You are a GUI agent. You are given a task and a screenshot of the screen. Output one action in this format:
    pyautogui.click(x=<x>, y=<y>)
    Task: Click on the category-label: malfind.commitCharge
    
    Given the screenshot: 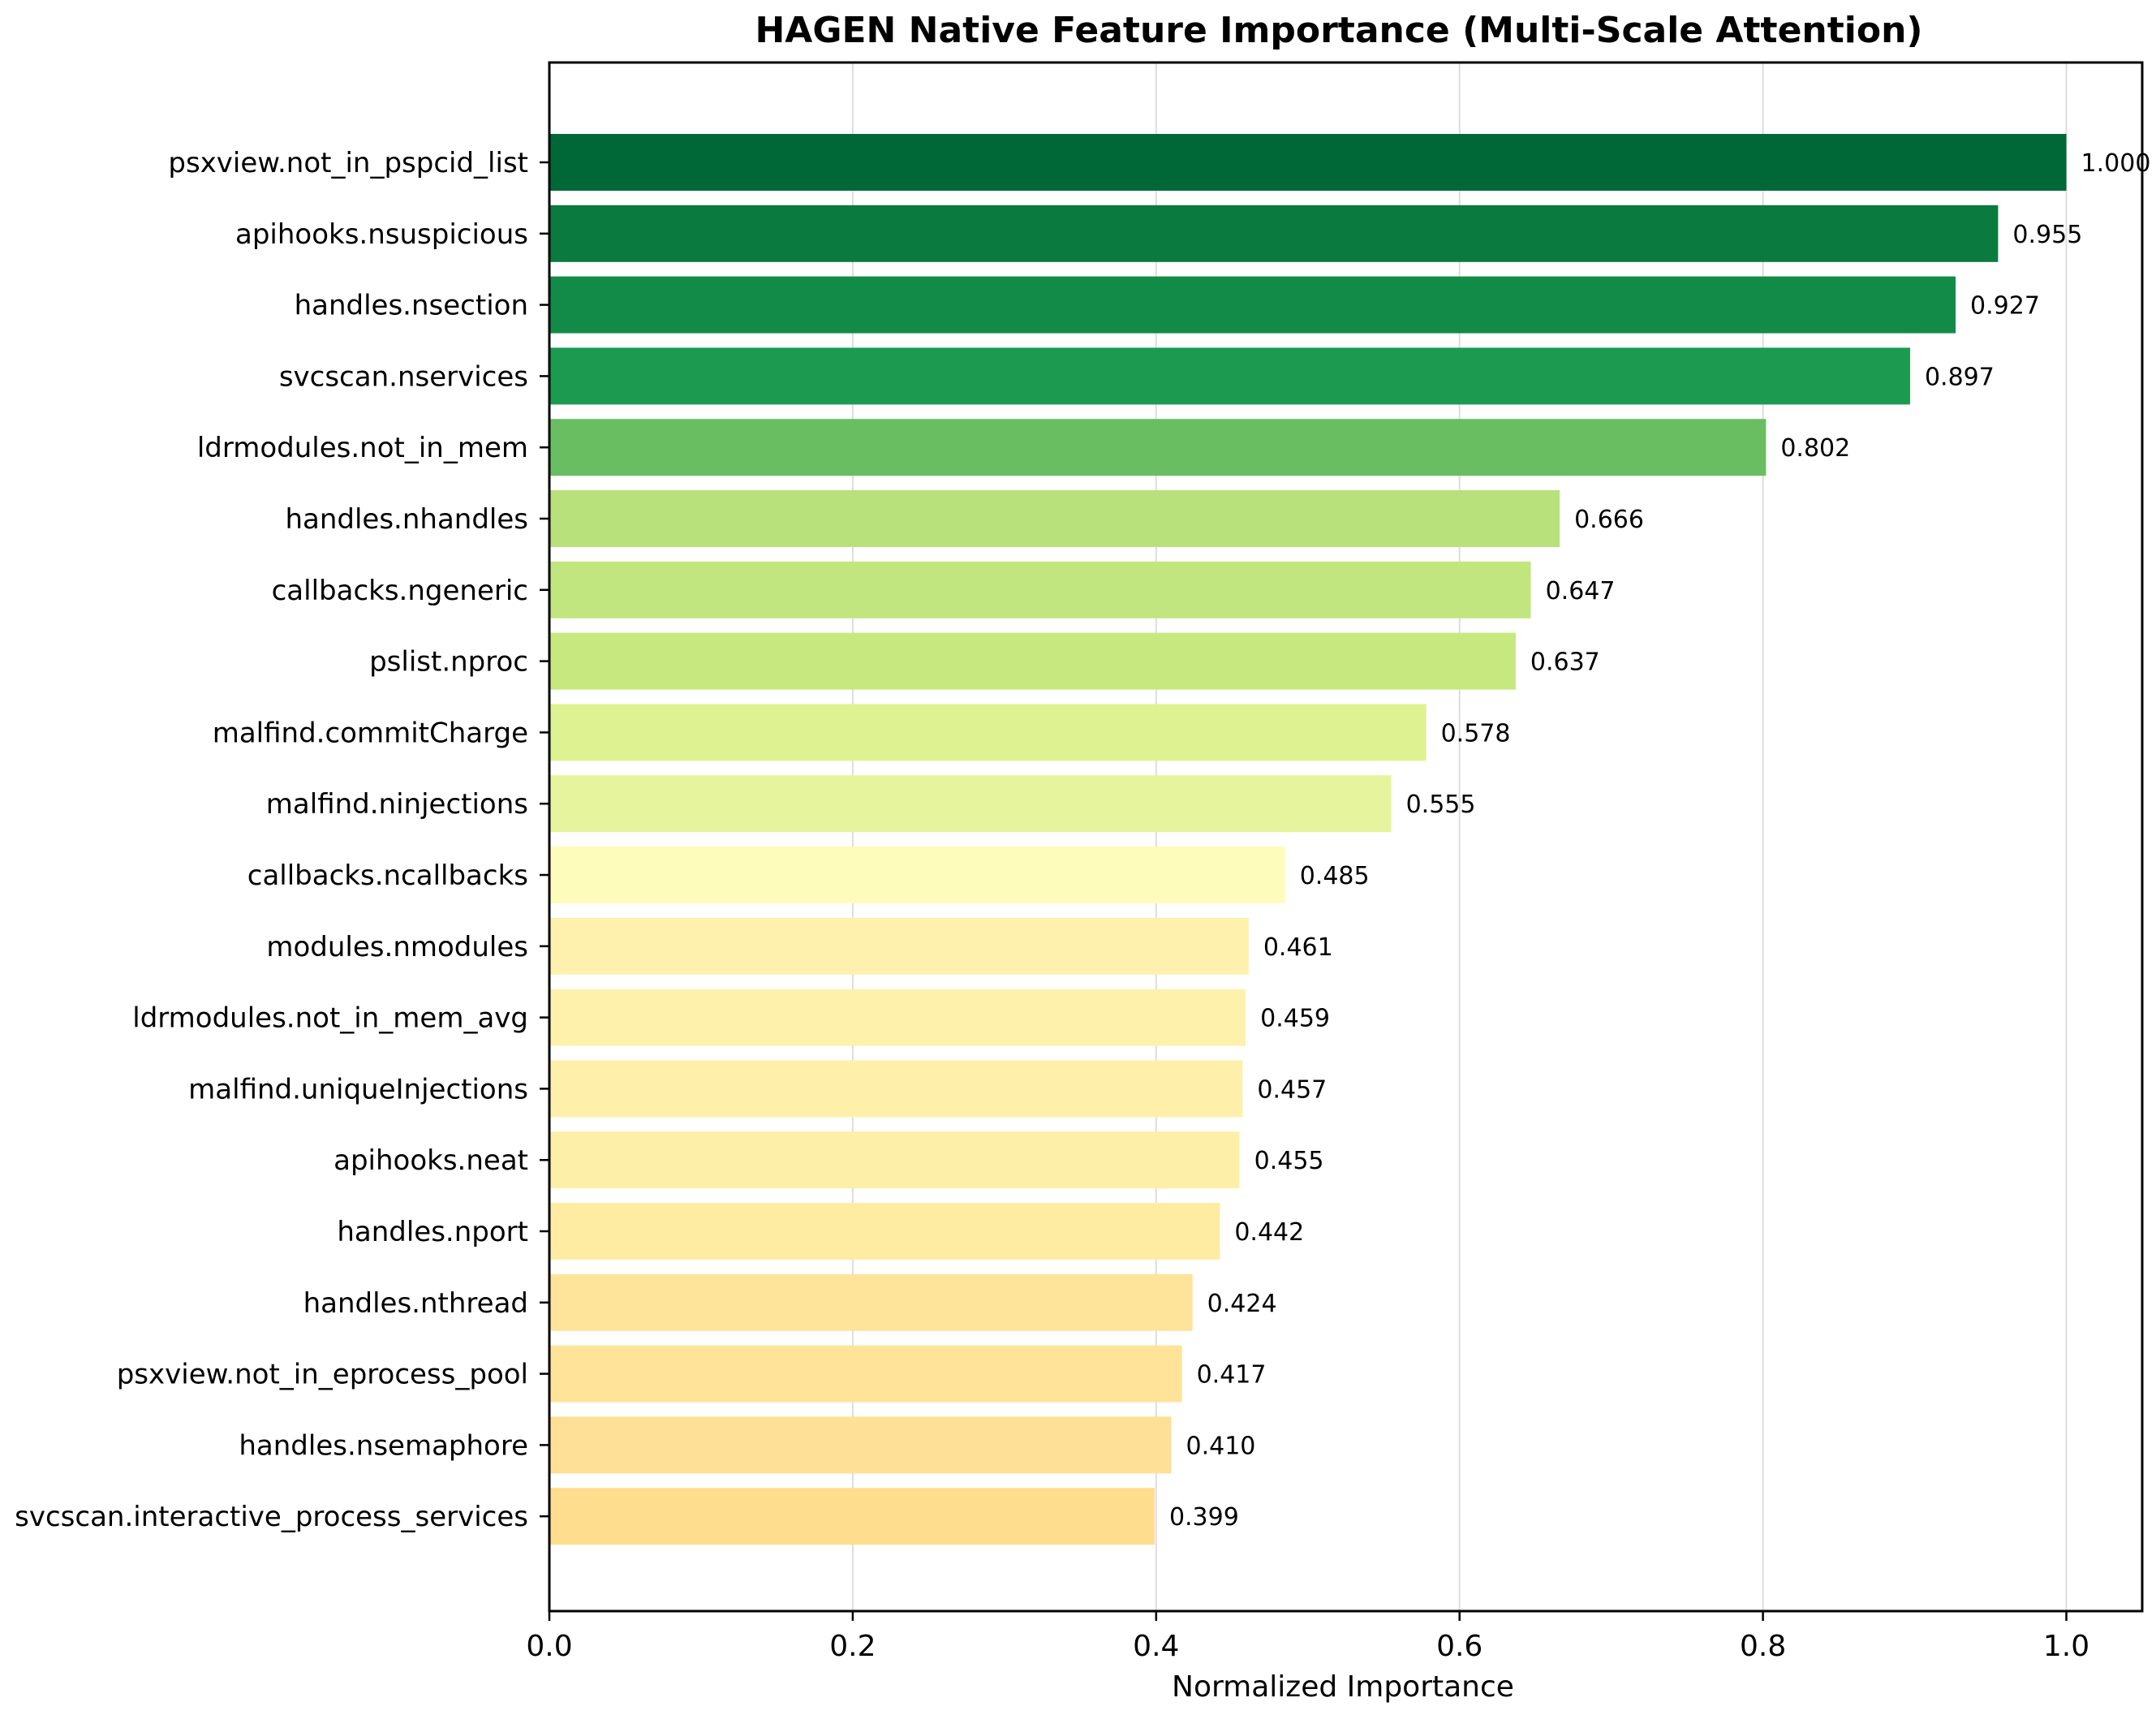 What is the action you would take?
    pyautogui.click(x=370, y=733)
    